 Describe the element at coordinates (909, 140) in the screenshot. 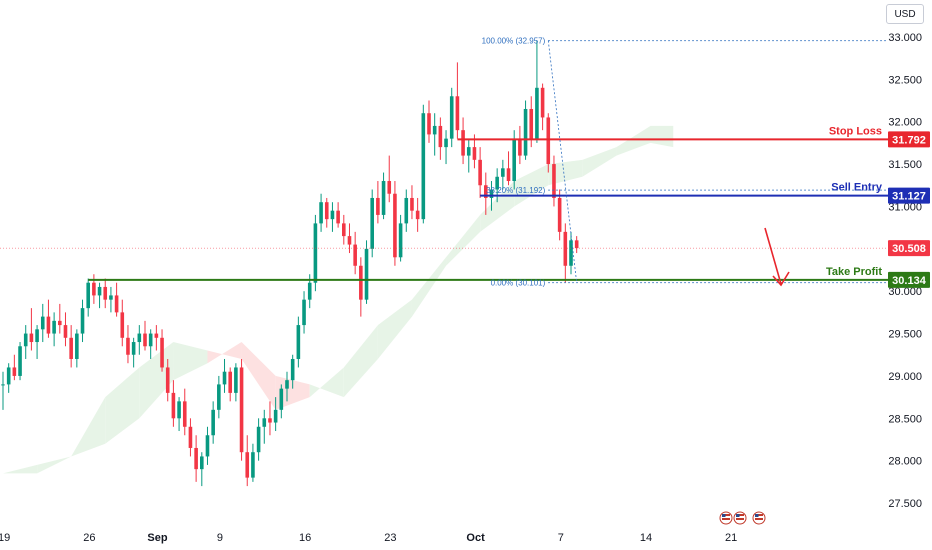

I see `price-tag-label: 31.792` at that location.